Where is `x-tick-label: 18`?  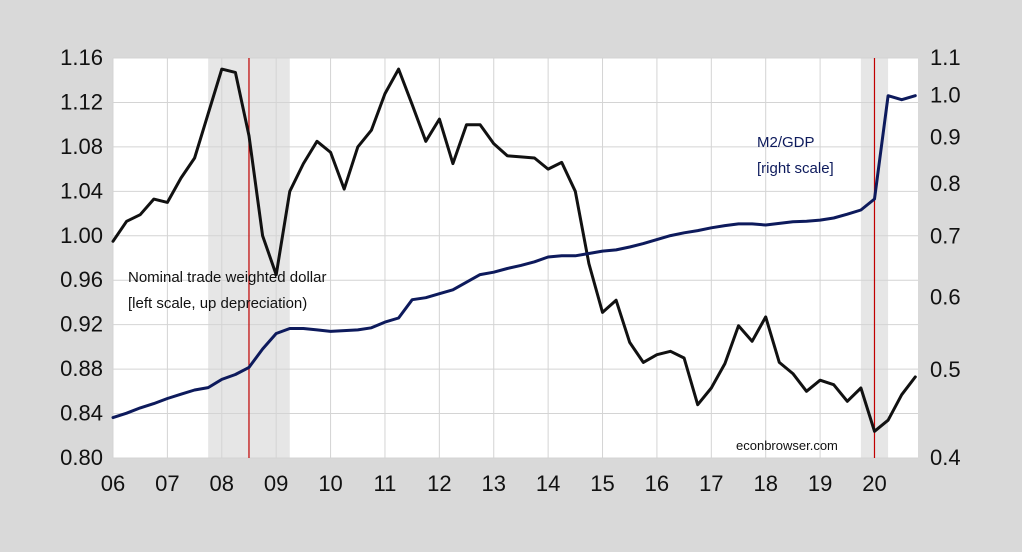 x-tick-label: 18 is located at coordinates (765, 483).